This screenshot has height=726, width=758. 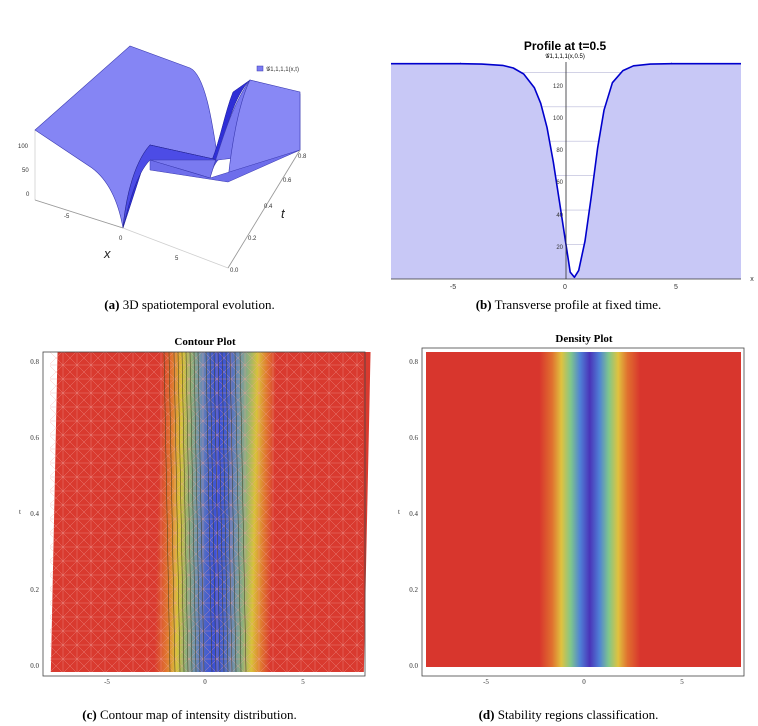 I want to click on profile-line, so click(x=566, y=170).